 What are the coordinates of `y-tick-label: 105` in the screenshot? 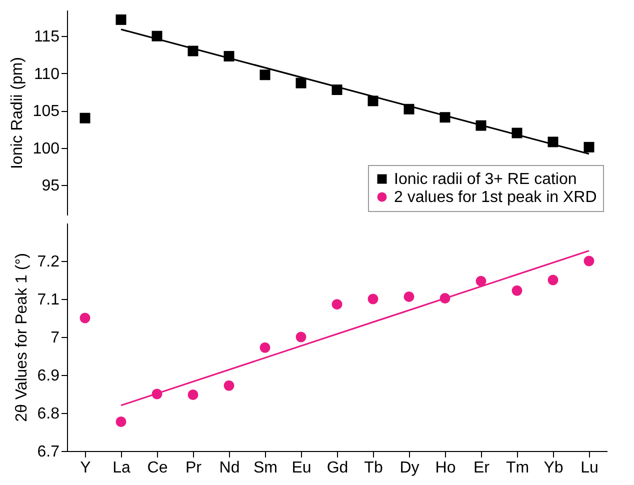 It's located at (46, 111).